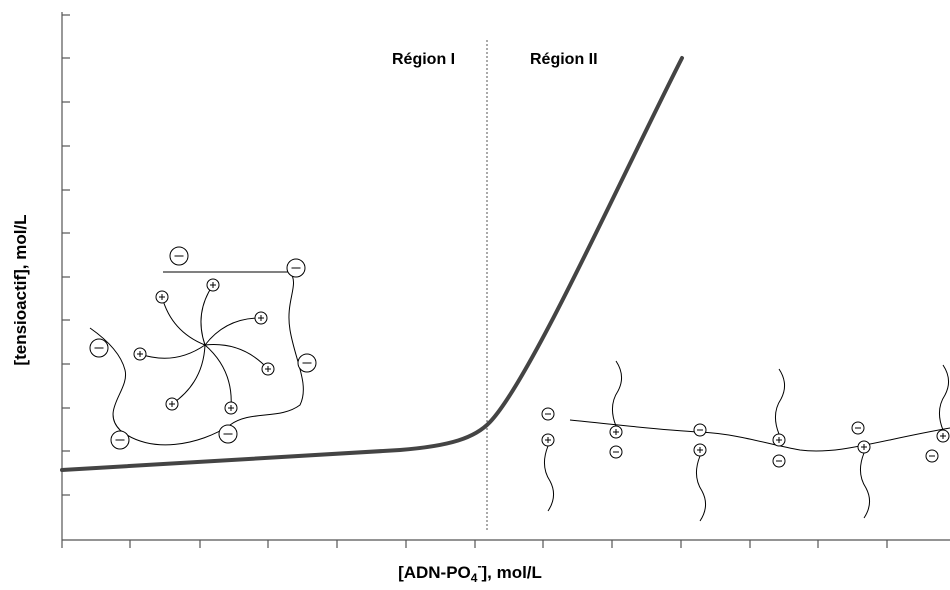 Image resolution: width=950 pixels, height=590 pixels. I want to click on region-label: Région I, so click(423, 59).